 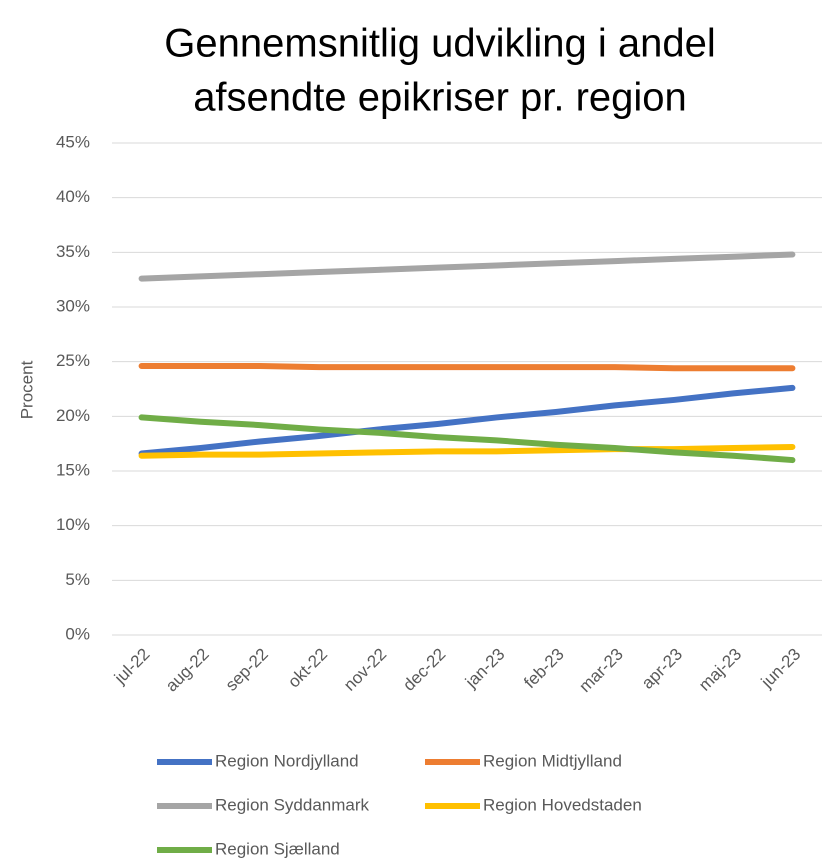 I want to click on y-tick-label: 35%, so click(x=73, y=251).